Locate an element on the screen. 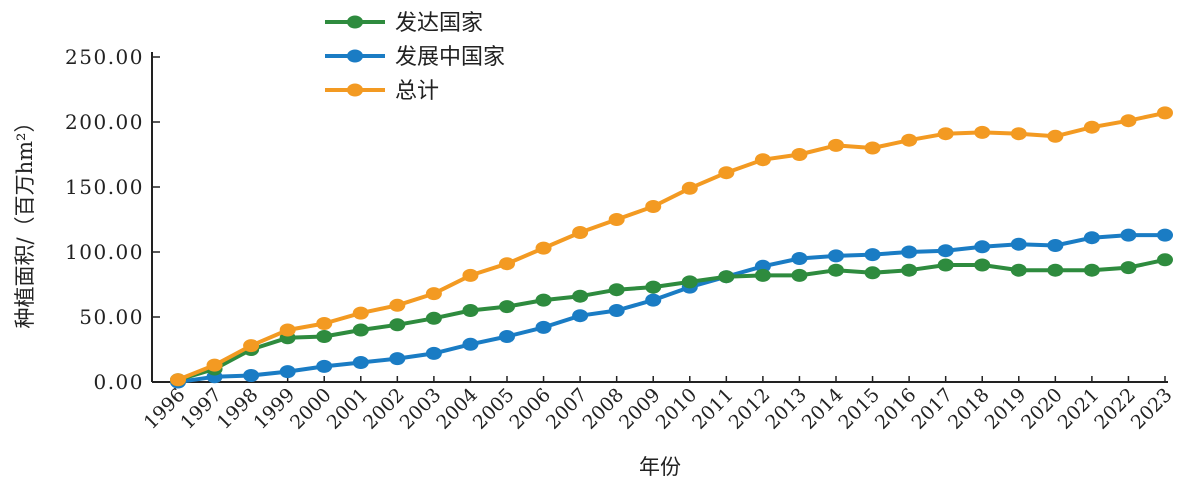 The image size is (1182, 480). y-tick-label: 200.00 is located at coordinates (104, 122).